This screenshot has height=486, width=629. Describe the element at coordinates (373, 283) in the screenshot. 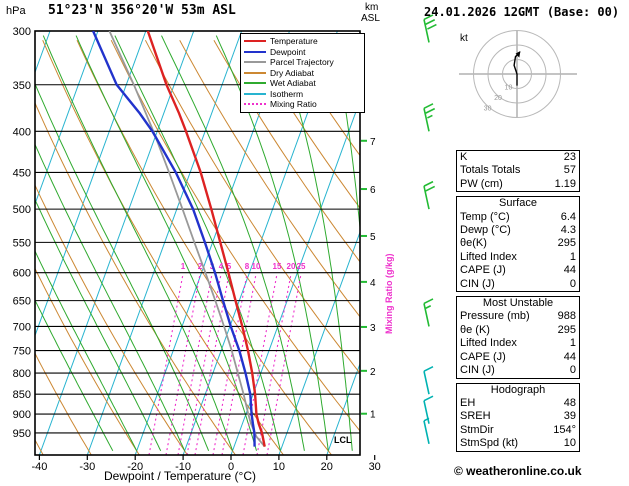

I see `km-asl-label: 4` at that location.